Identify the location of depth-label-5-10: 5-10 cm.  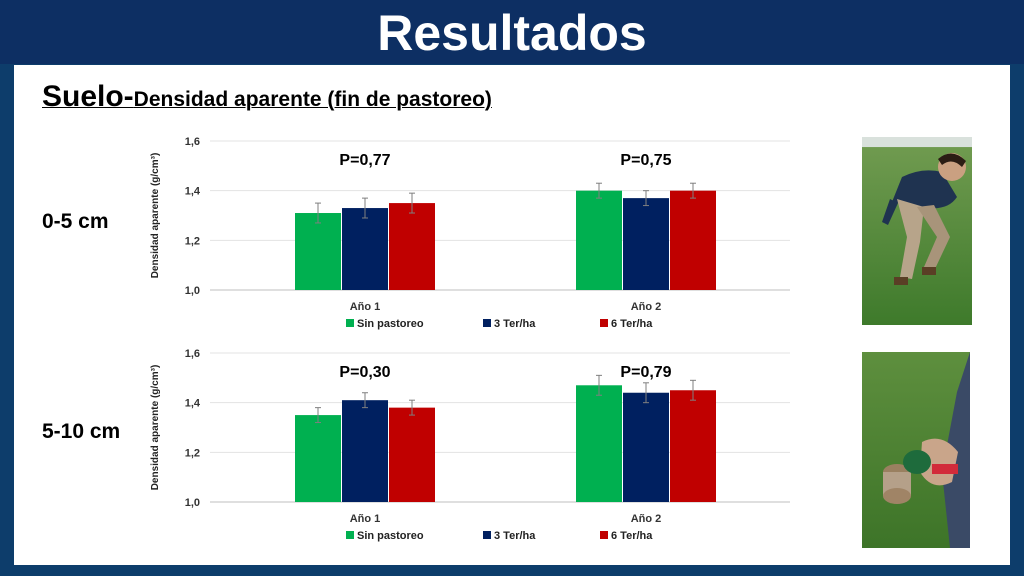
(81, 431).